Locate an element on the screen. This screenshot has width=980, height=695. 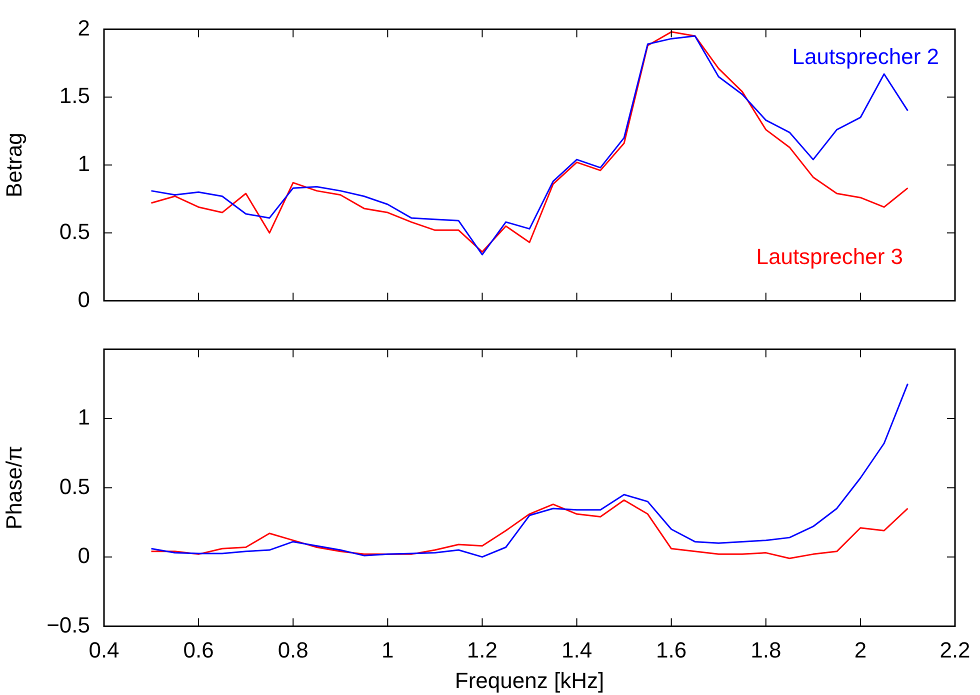
x-tick-label: 2.2 is located at coordinates (955, 649).